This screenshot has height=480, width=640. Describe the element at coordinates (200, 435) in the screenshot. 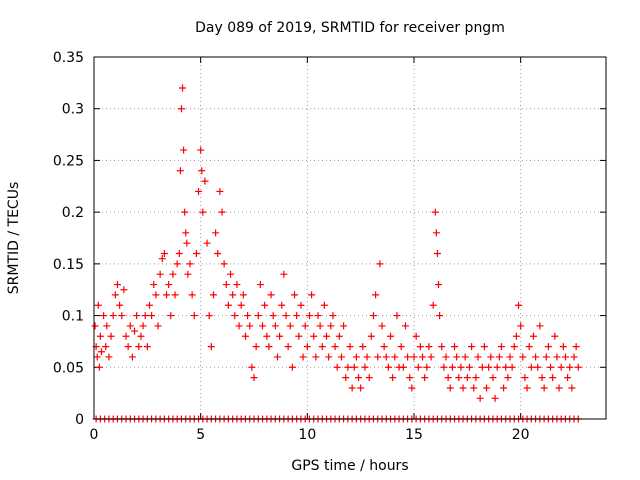

I see `x-tick-label: 5` at that location.